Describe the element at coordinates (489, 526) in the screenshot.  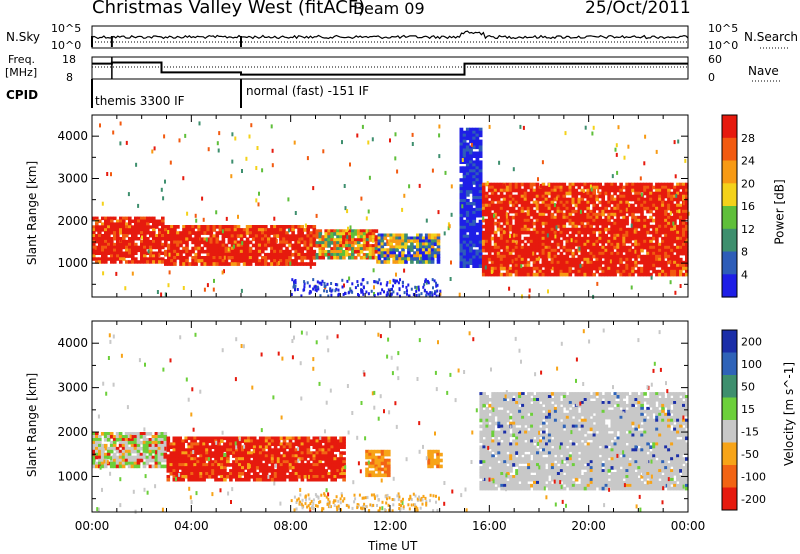
I see `x-tick-label: 16:00` at that location.